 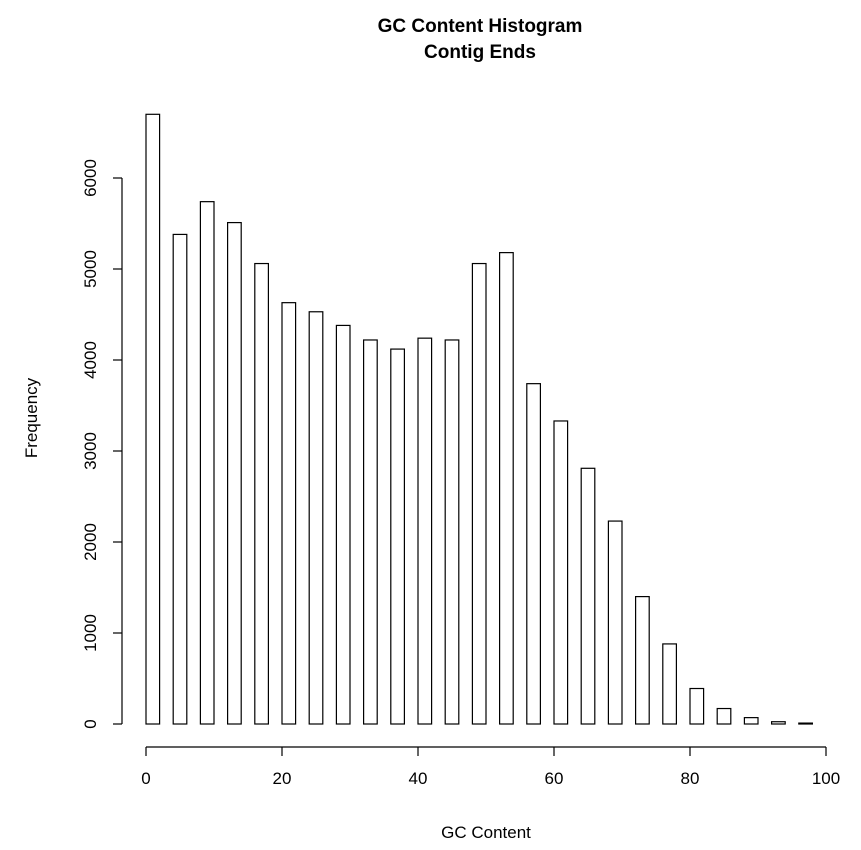 What do you see at coordinates (90, 723) in the screenshot?
I see `y-tick-label-0: 0` at bounding box center [90, 723].